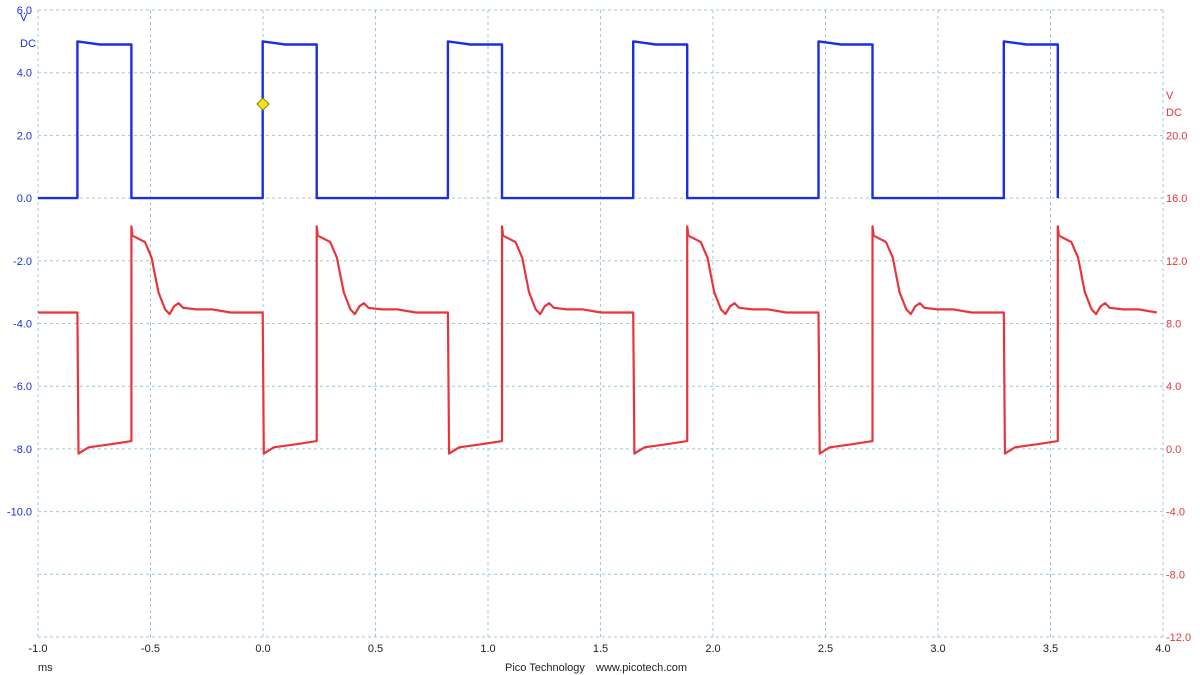  Describe the element at coordinates (24, 136) in the screenshot. I see `left-axis-tick-label: 2.0` at that location.